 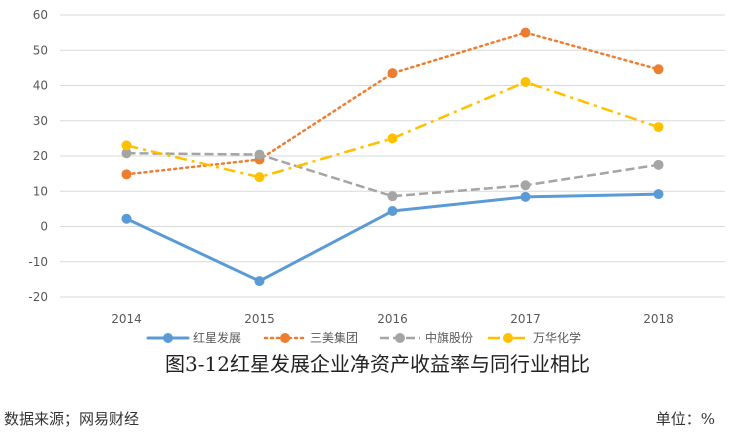 What do you see at coordinates (126, 319) in the screenshot?
I see `x-tick-label: 2014` at bounding box center [126, 319].